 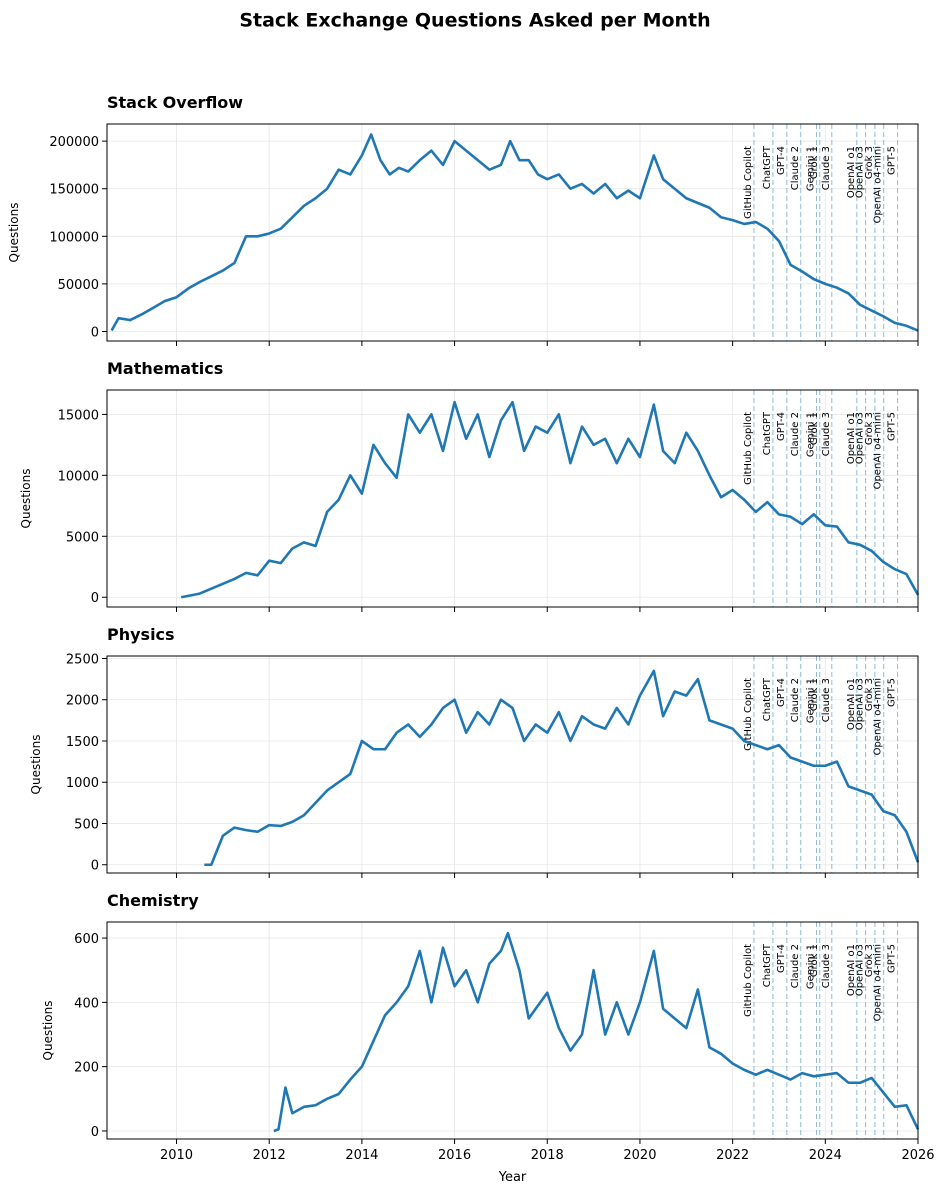 I want to click on x-tick-label: 2018, so click(x=547, y=1155).